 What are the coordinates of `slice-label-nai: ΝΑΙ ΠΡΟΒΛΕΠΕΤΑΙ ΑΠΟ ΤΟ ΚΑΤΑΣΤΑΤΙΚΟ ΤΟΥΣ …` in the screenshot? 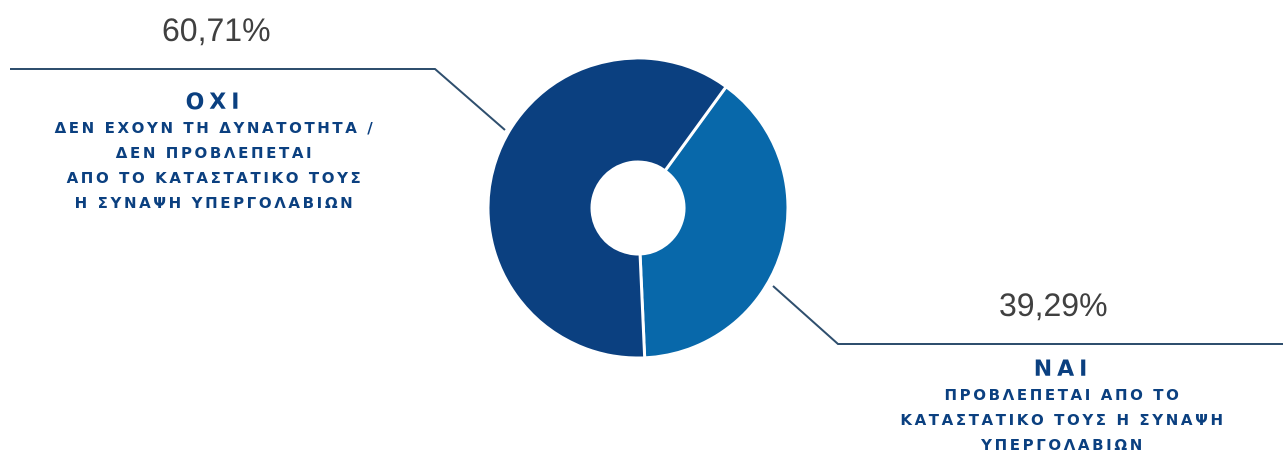 It's located at (1063, 407).